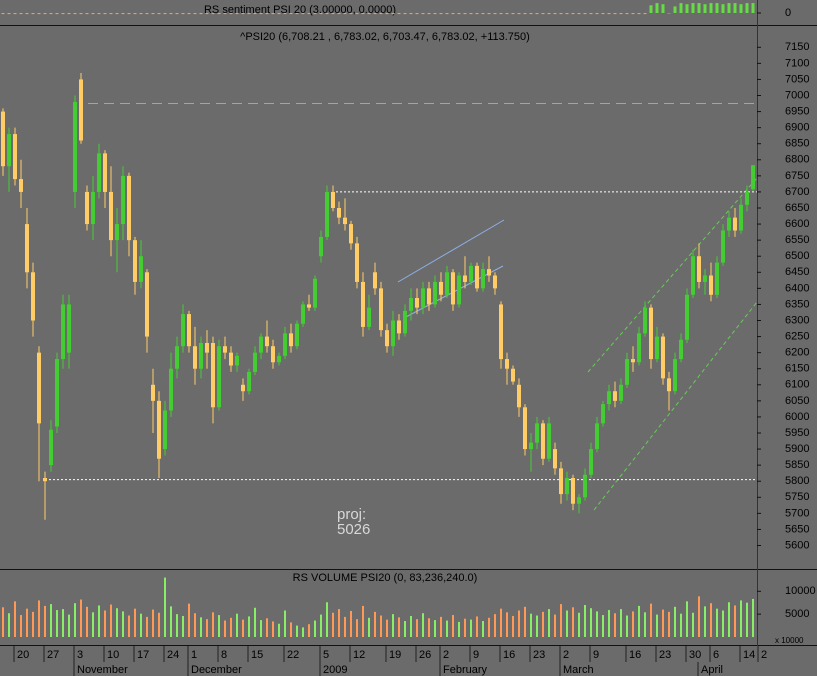 This screenshot has width=817, height=676. Describe the element at coordinates (797, 513) in the screenshot. I see `y-tick-label: 5700` at that location.